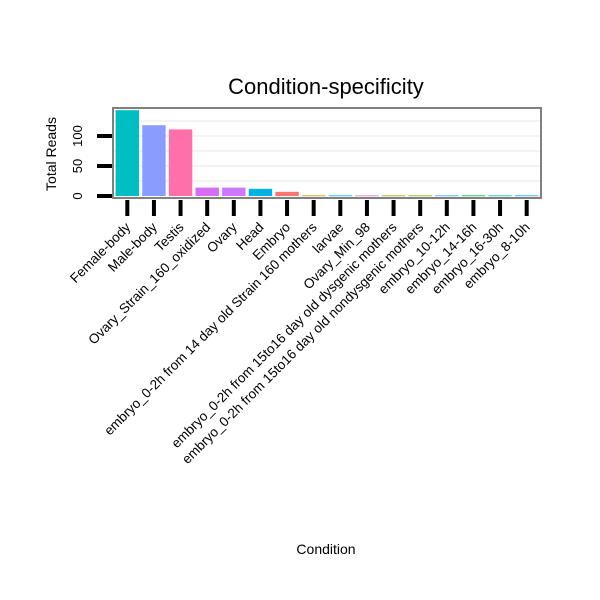 This screenshot has height=600, width=600. I want to click on y-tick-label: 0, so click(77, 195).